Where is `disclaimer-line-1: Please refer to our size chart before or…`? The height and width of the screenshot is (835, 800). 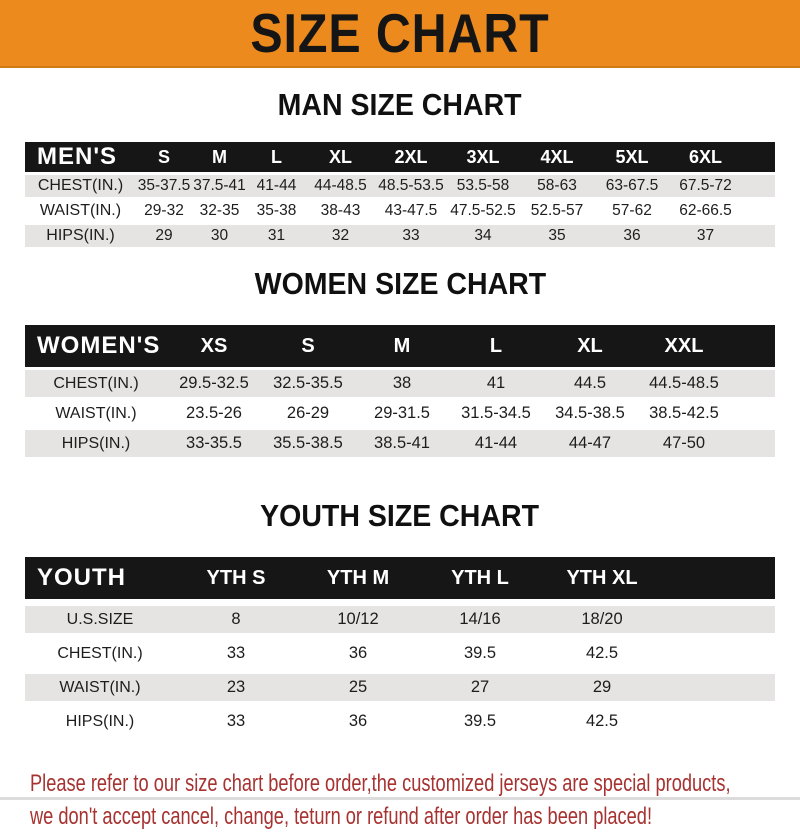 disclaimer-line-1: Please refer to our size chart before or… is located at coordinates (380, 783).